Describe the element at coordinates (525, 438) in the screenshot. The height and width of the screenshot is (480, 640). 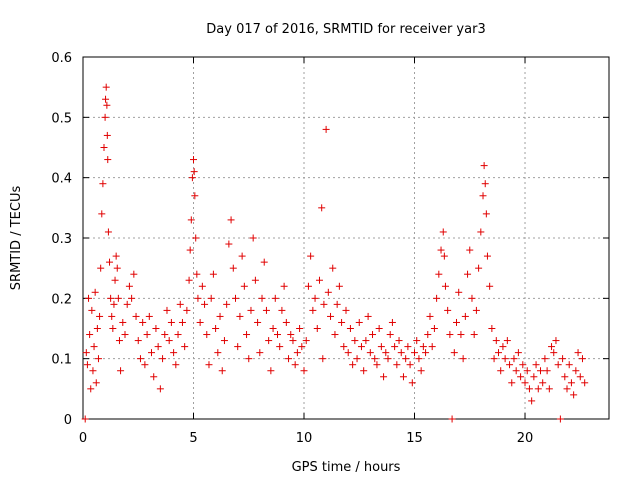
I see `x-tick-label: 20` at that location.